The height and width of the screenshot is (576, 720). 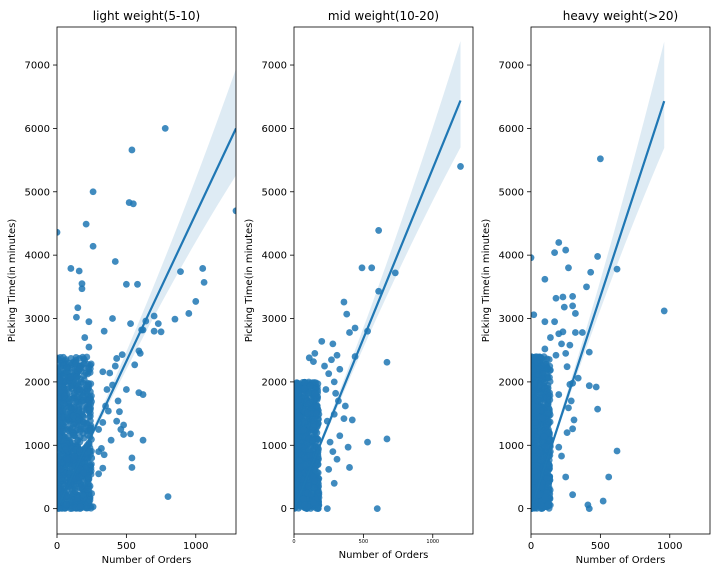 I want to click on x-tick-label: 0, so click(x=57, y=546).